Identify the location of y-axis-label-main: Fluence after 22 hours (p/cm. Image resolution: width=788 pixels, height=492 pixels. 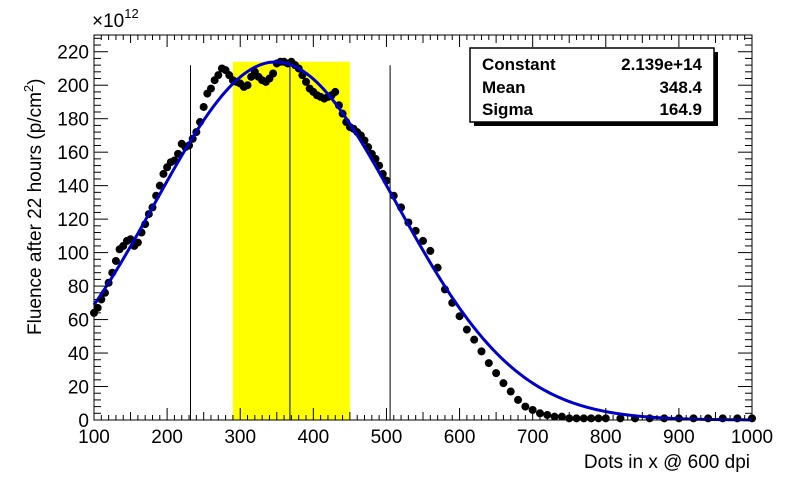
(35, 213).